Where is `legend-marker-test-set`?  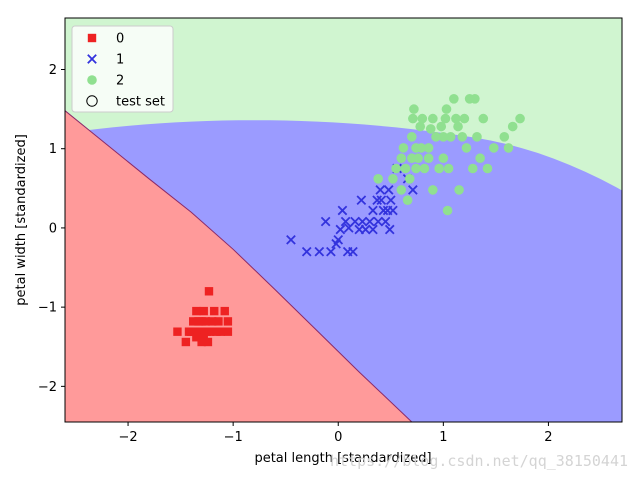 legend-marker-test-set is located at coordinates (92, 101).